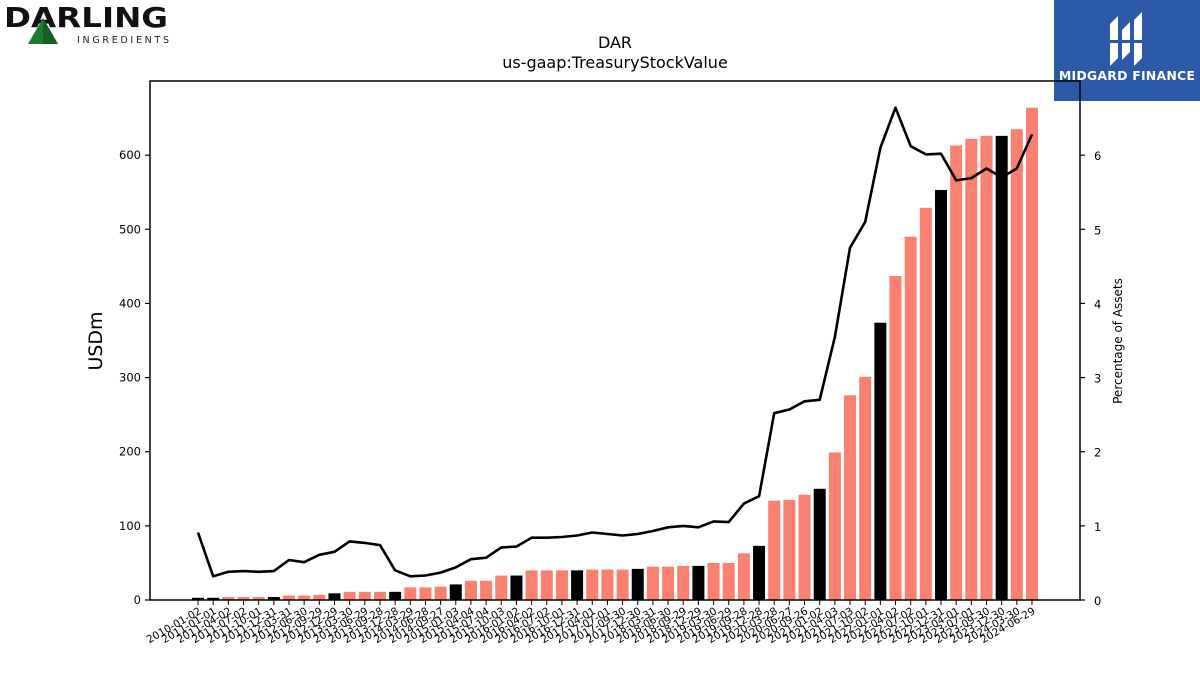 This screenshot has height=675, width=1200. What do you see at coordinates (123, 40) in the screenshot?
I see `logo-tagline: INGREDIENTS` at bounding box center [123, 40].